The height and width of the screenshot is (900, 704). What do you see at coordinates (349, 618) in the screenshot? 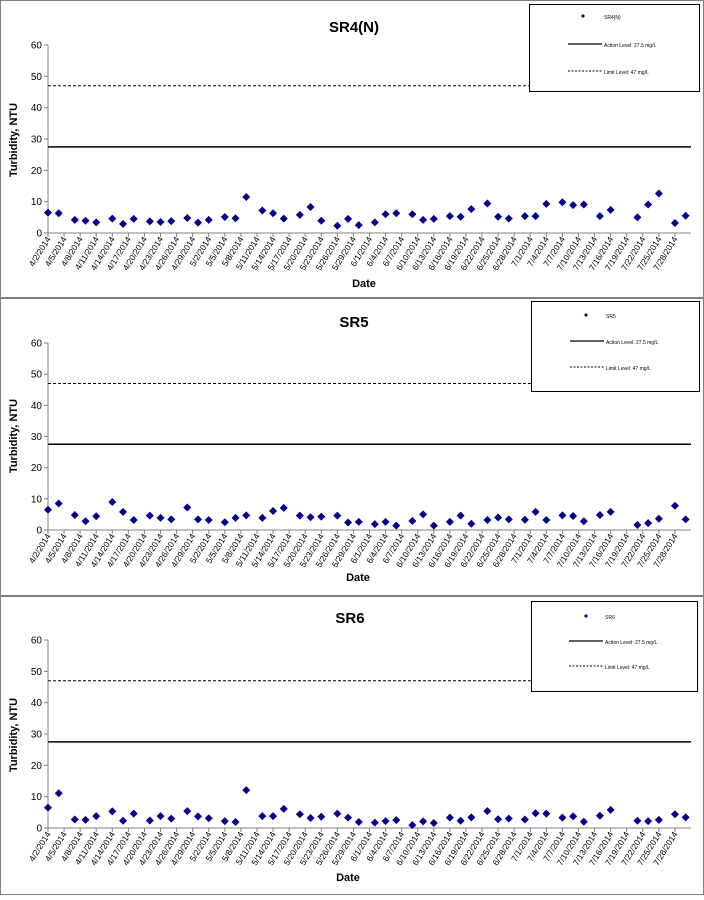
I see `chart-title: SR6` at bounding box center [349, 618].